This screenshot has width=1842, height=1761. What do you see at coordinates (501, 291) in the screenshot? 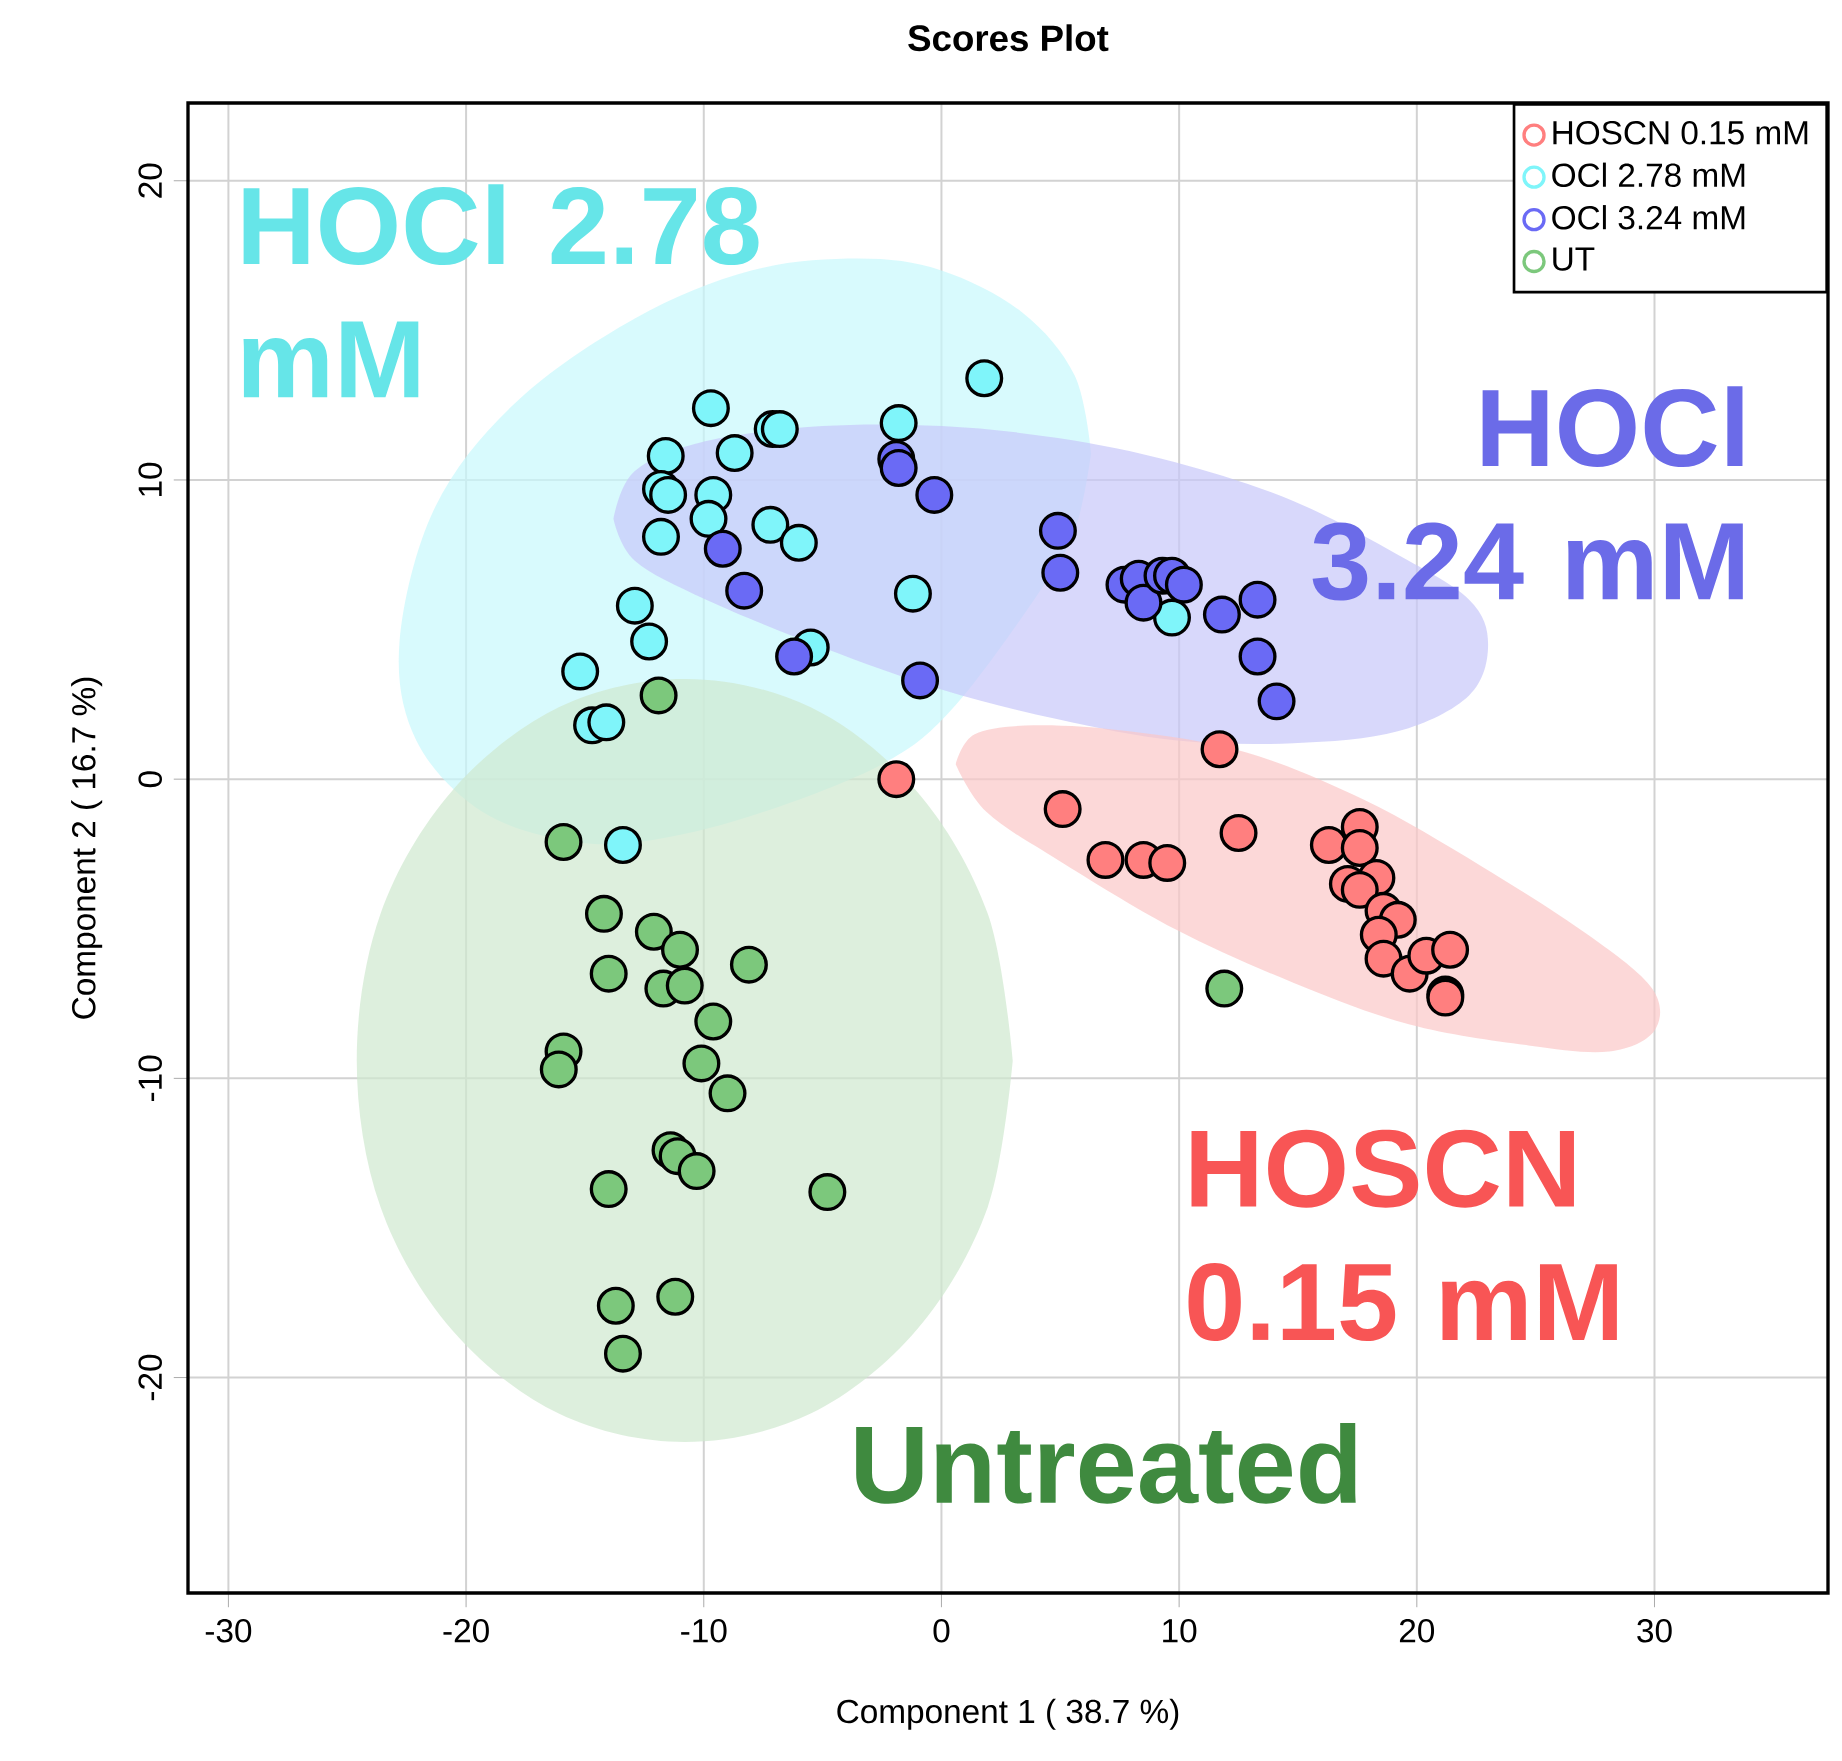
I see `annotation: HOCl 2.78 mM` at bounding box center [501, 291].